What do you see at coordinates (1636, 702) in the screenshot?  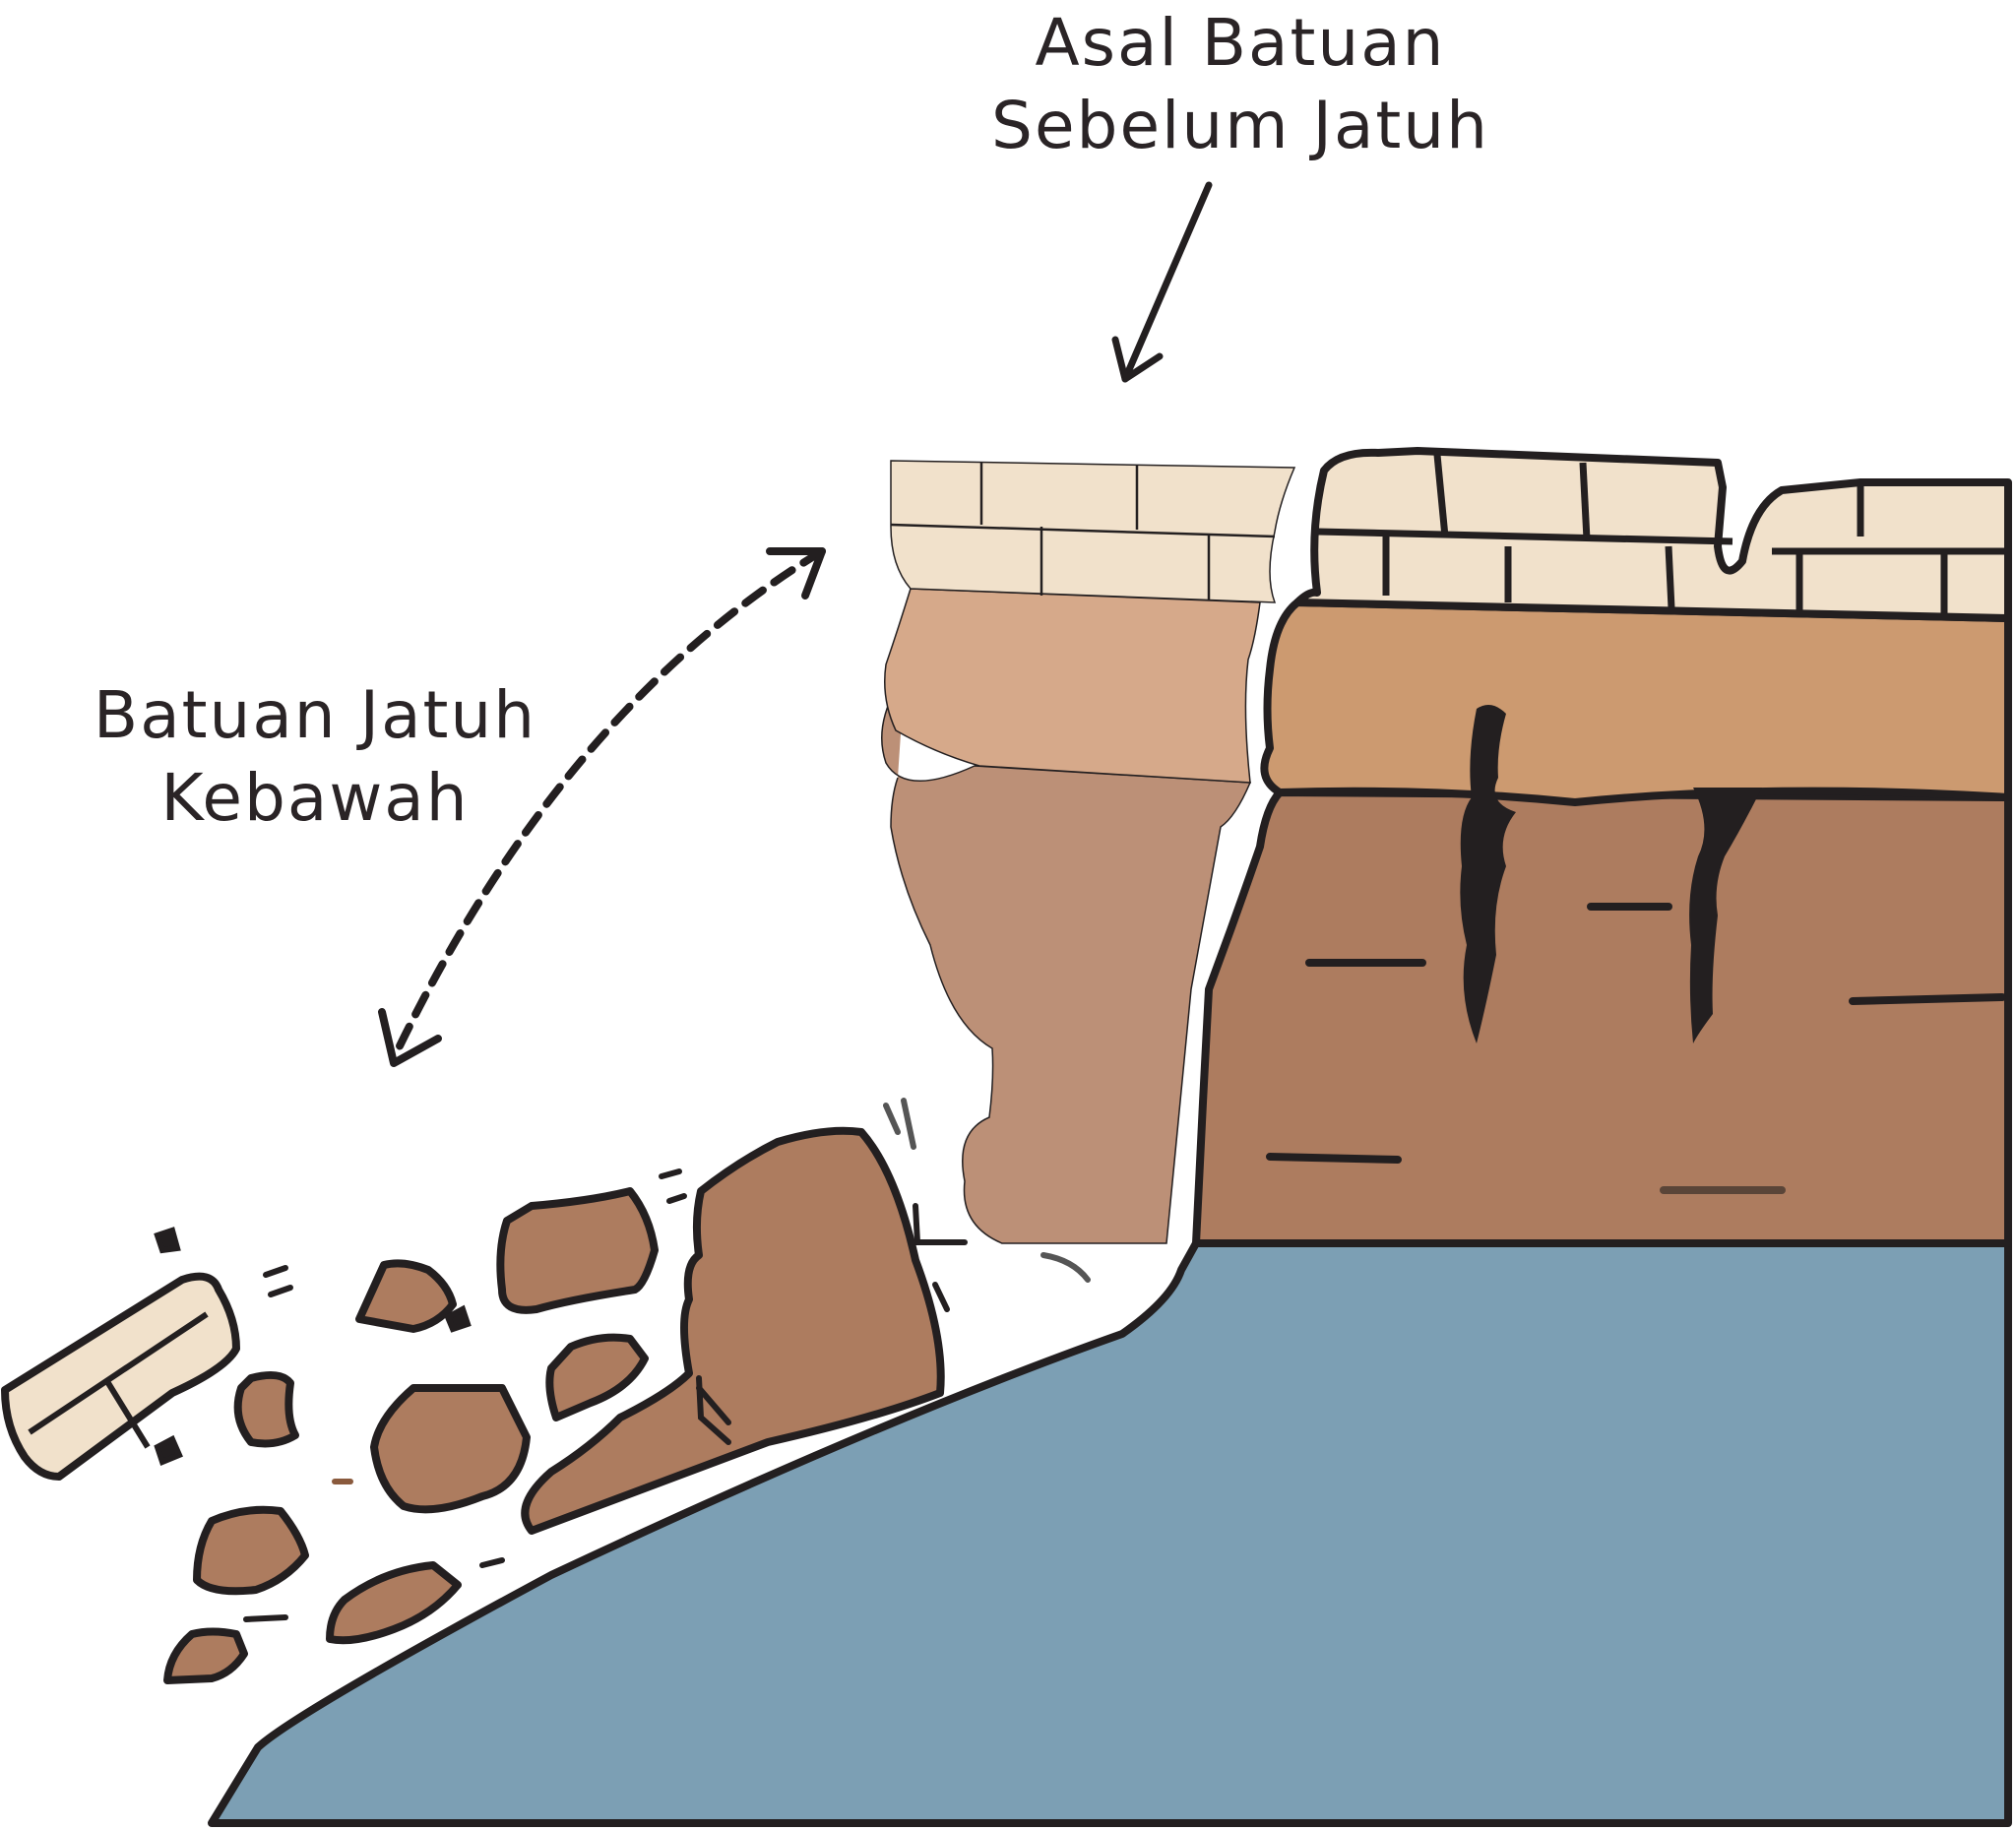 I see `cliff-middle-layer` at bounding box center [1636, 702].